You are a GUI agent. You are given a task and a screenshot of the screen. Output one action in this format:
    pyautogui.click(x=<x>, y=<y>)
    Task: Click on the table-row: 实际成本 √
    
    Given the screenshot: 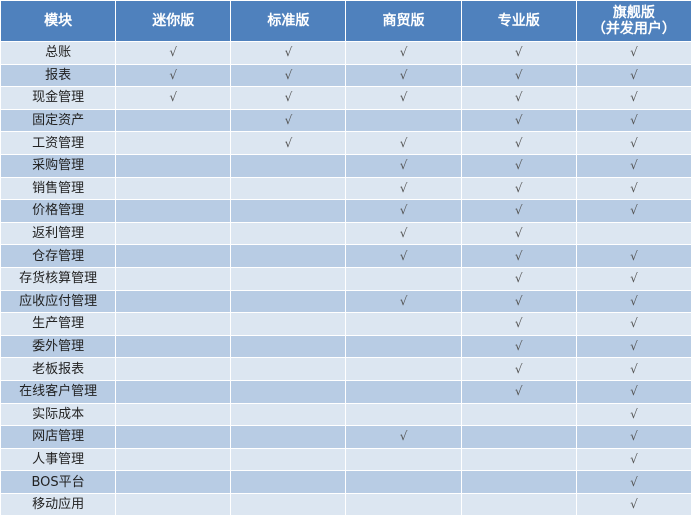 What is the action you would take?
    pyautogui.click(x=346, y=414)
    